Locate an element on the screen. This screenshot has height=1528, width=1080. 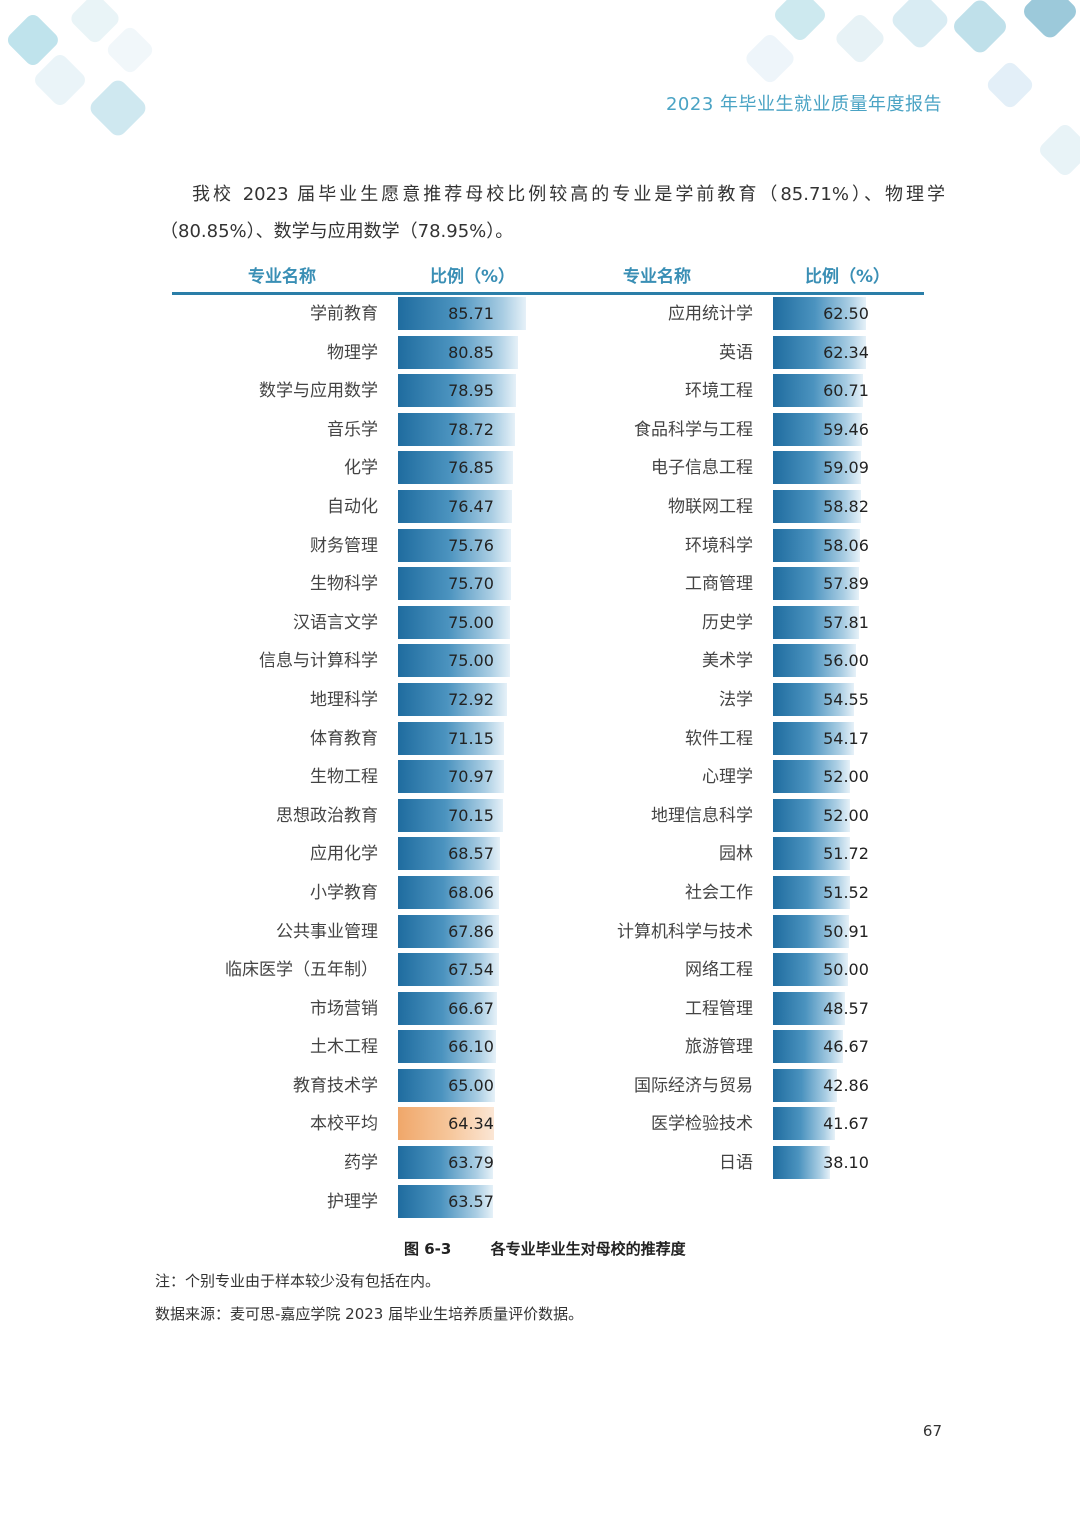
major-name-label: 英语 is located at coordinates (736, 352).